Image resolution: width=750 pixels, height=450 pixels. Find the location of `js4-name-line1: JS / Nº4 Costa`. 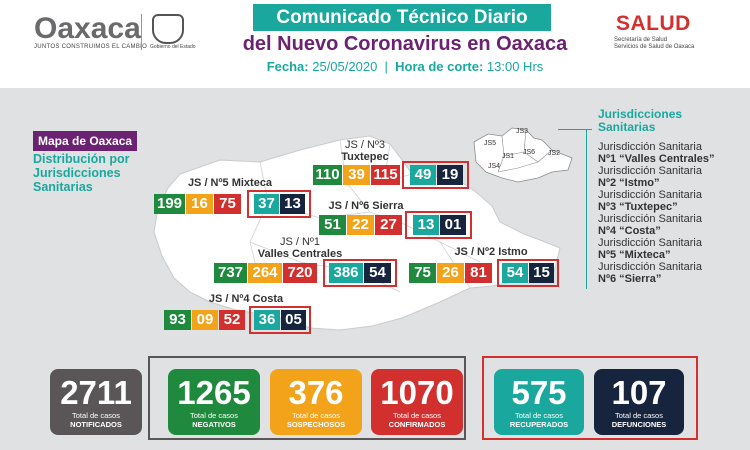

js4-name-line1: JS / Nº4 Costa is located at coordinates (246, 299).